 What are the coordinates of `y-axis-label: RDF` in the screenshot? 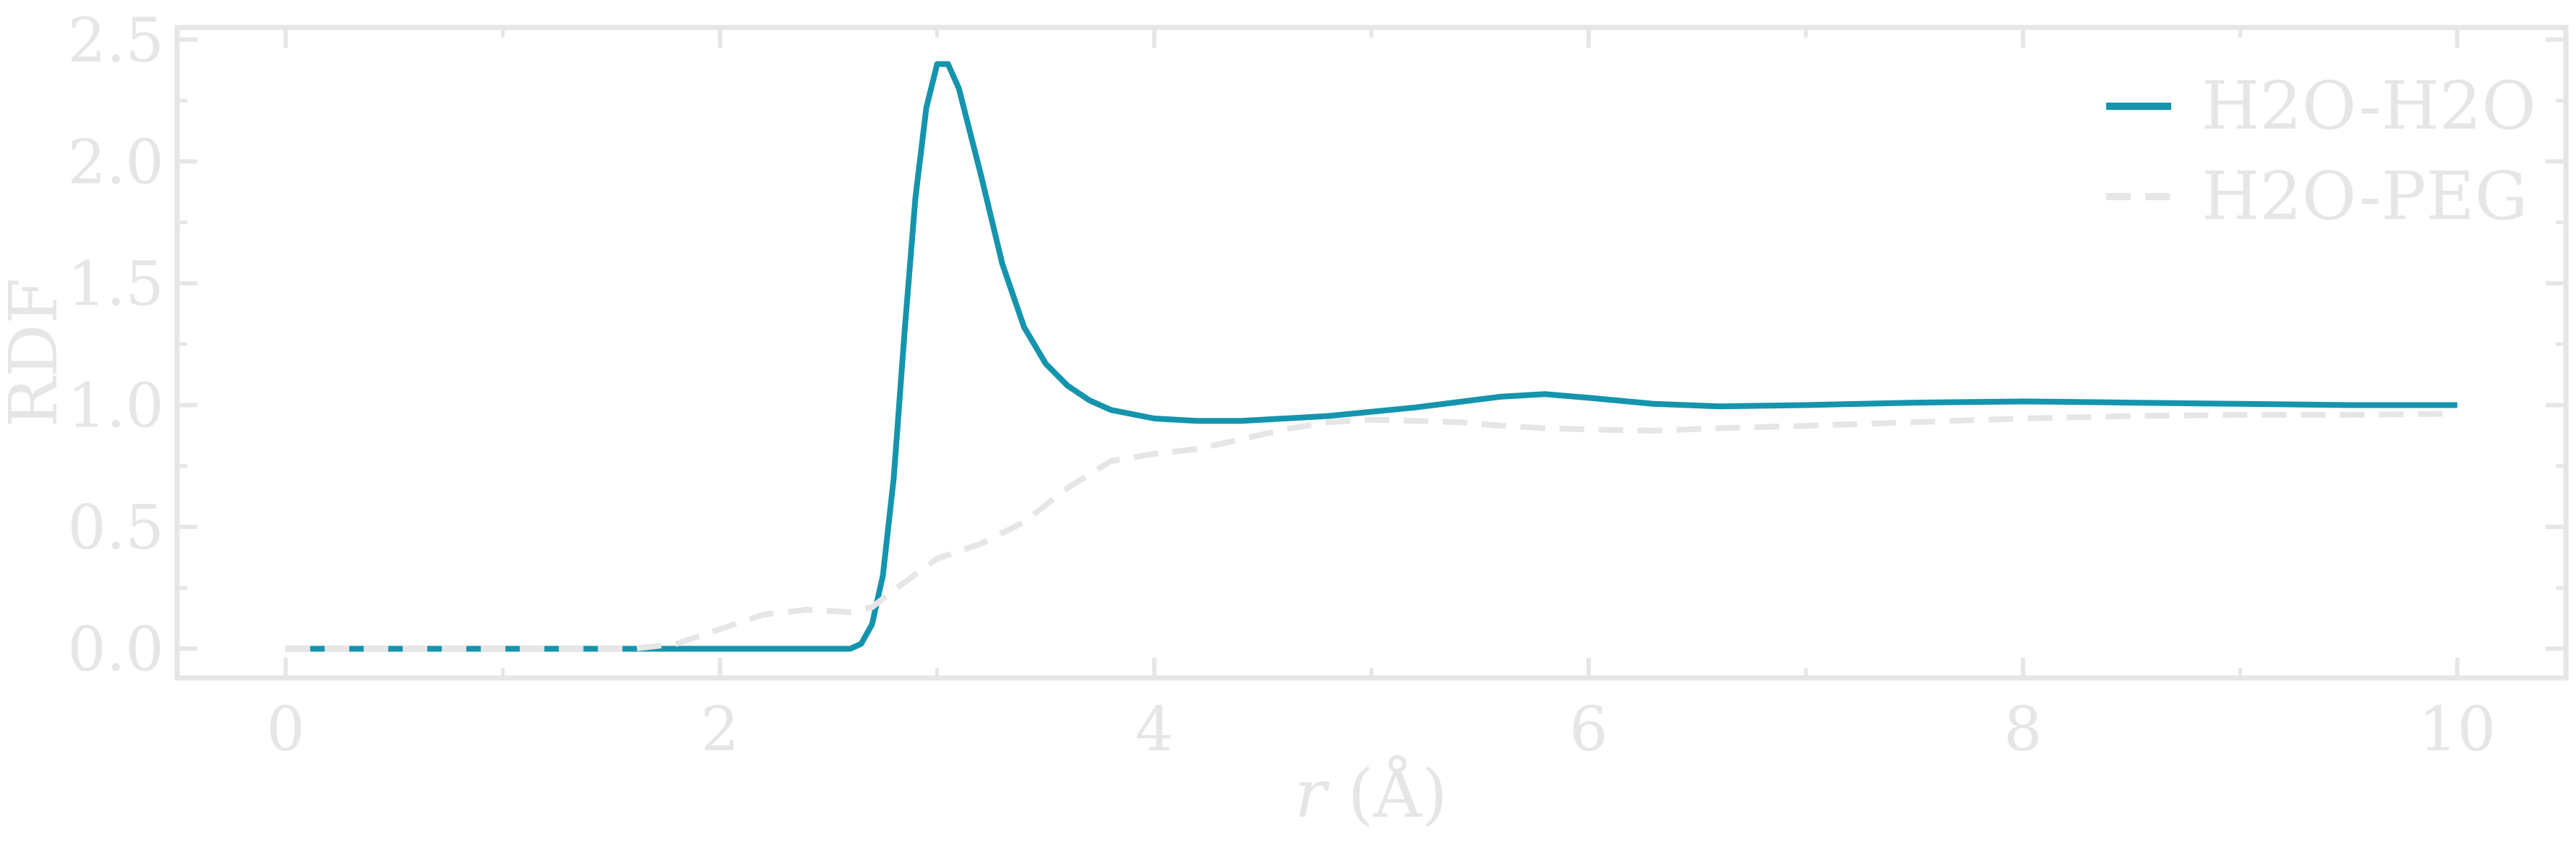 It's located at (36, 353).